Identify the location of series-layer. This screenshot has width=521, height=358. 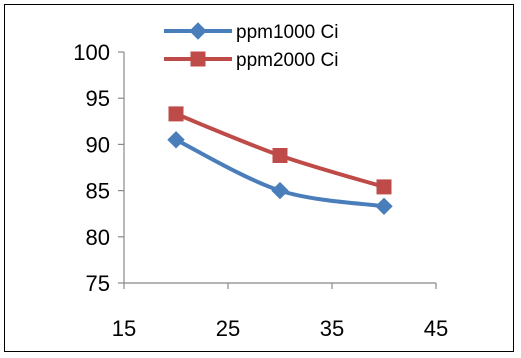
(280, 161).